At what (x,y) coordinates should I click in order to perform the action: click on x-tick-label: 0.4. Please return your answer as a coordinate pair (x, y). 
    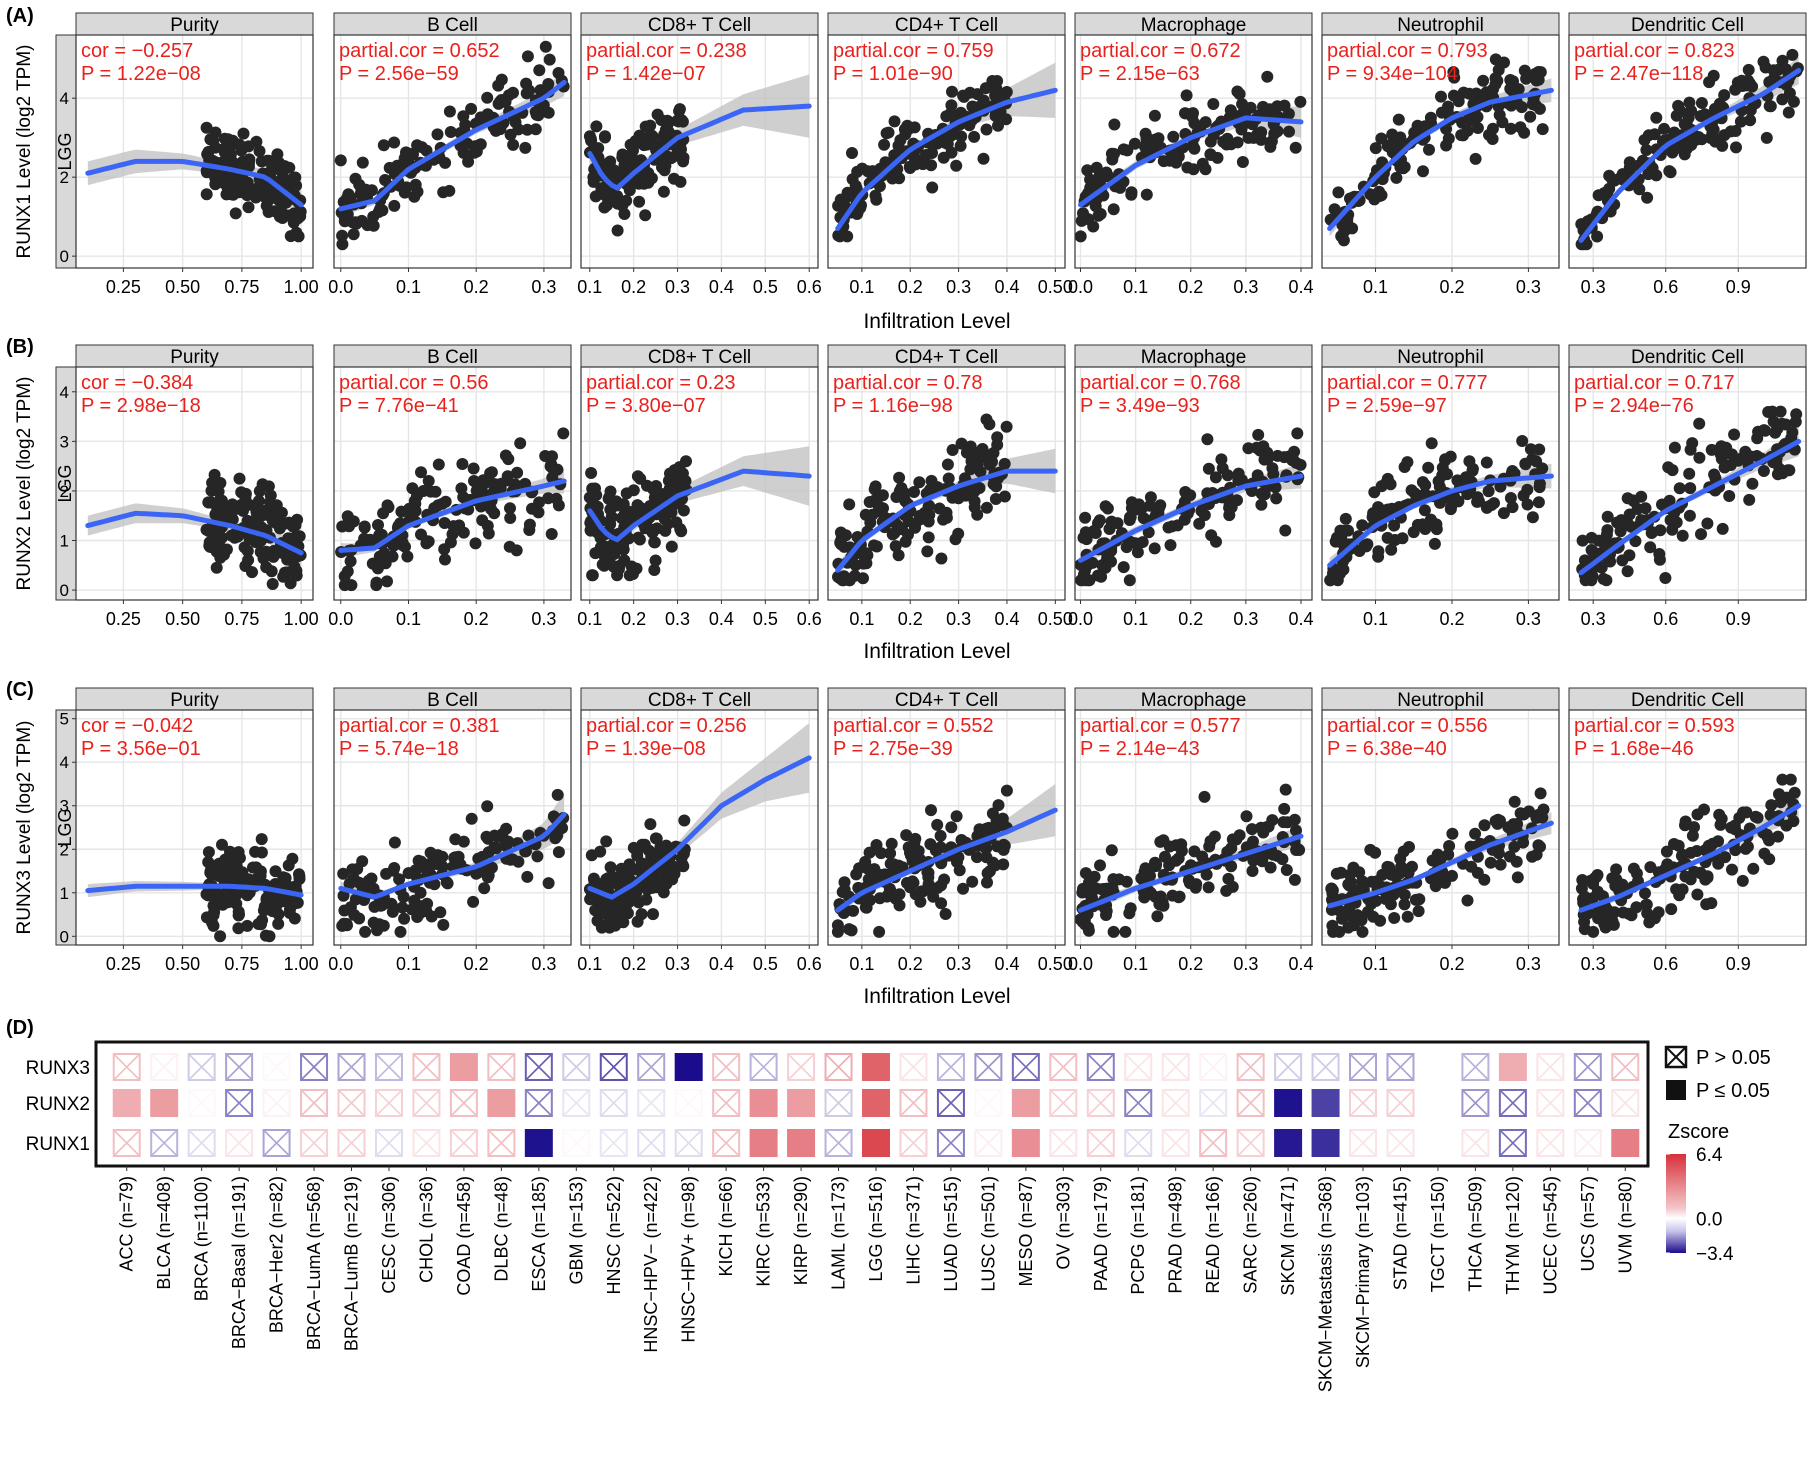
    Looking at the image, I should click on (1300, 287).